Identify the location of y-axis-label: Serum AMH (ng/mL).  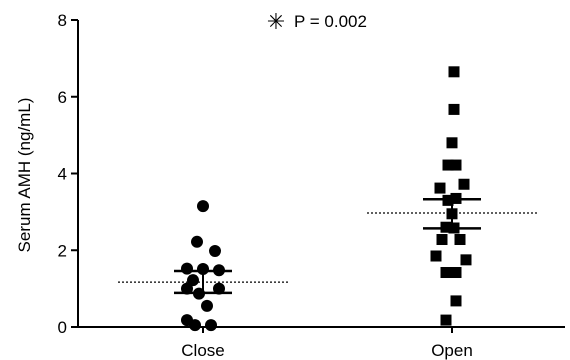
(24, 175).